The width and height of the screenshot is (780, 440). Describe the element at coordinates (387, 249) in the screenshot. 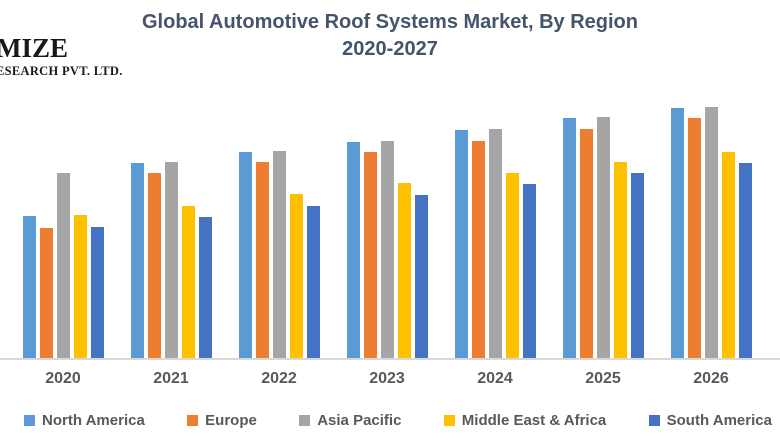

I see `bar-asia-pacific-2023` at that location.